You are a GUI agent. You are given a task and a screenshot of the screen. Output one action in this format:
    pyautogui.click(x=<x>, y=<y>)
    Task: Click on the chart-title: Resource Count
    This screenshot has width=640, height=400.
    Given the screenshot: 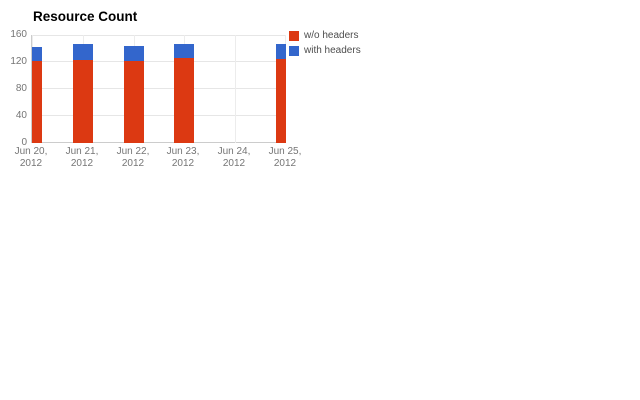 What is the action you would take?
    pyautogui.click(x=85, y=16)
    